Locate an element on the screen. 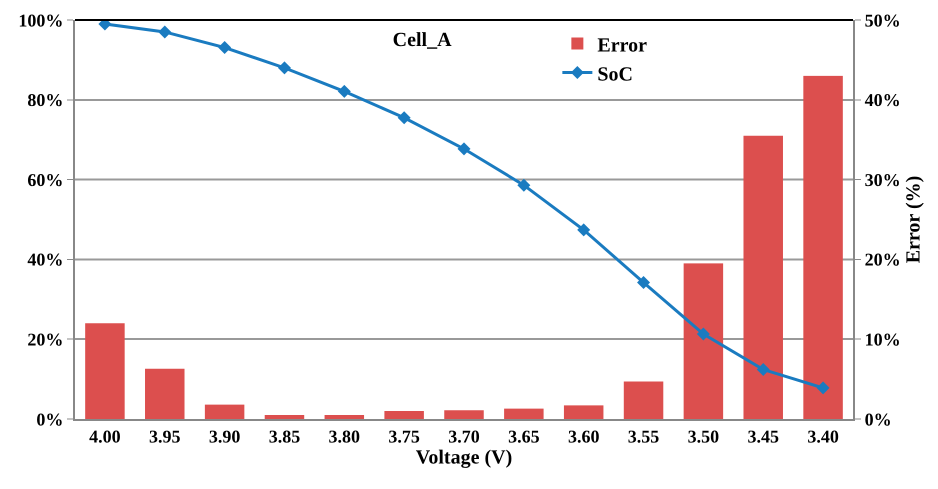 This screenshot has width=938, height=489. y2-tick-label: 20% is located at coordinates (882, 260).